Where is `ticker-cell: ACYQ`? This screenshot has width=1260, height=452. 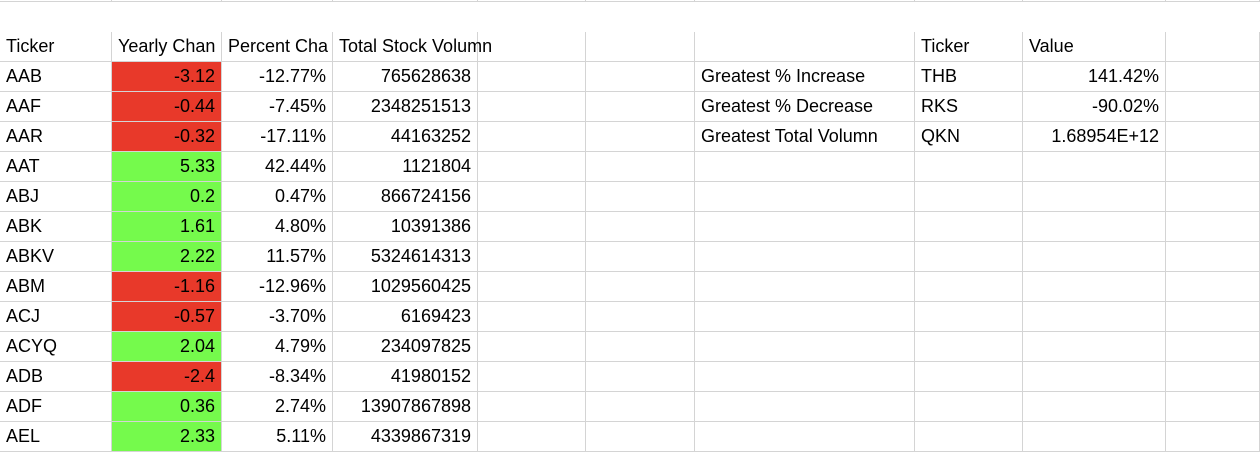 ticker-cell: ACYQ is located at coordinates (56, 347).